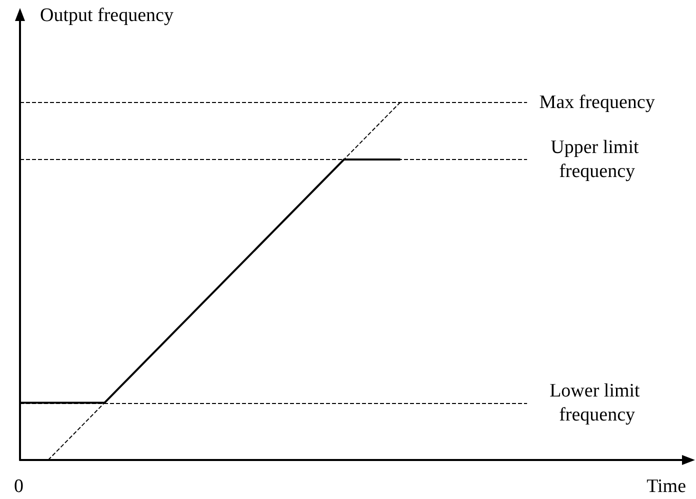 This screenshot has height=499, width=696. I want to click on ref-line-label: Upper limit frequency, so click(597, 159).